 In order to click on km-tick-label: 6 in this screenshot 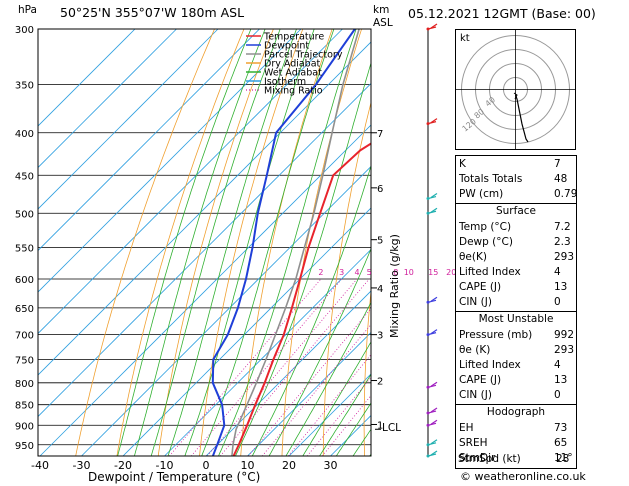, I will do `click(380, 189)`.